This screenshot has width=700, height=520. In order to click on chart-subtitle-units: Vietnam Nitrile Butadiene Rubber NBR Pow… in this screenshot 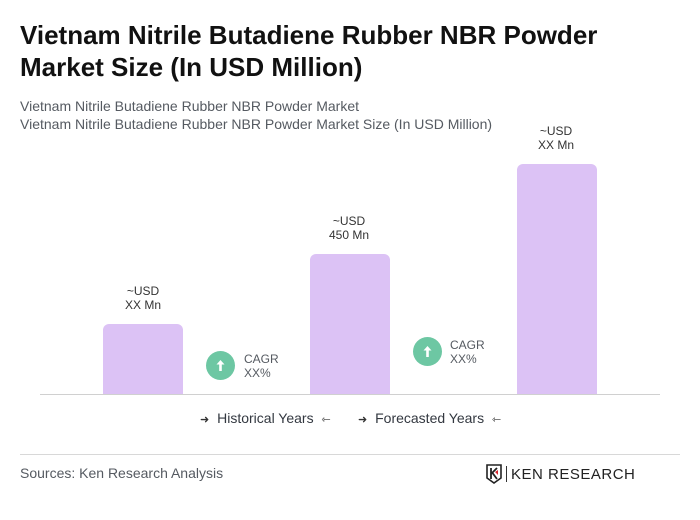, I will do `click(256, 124)`.